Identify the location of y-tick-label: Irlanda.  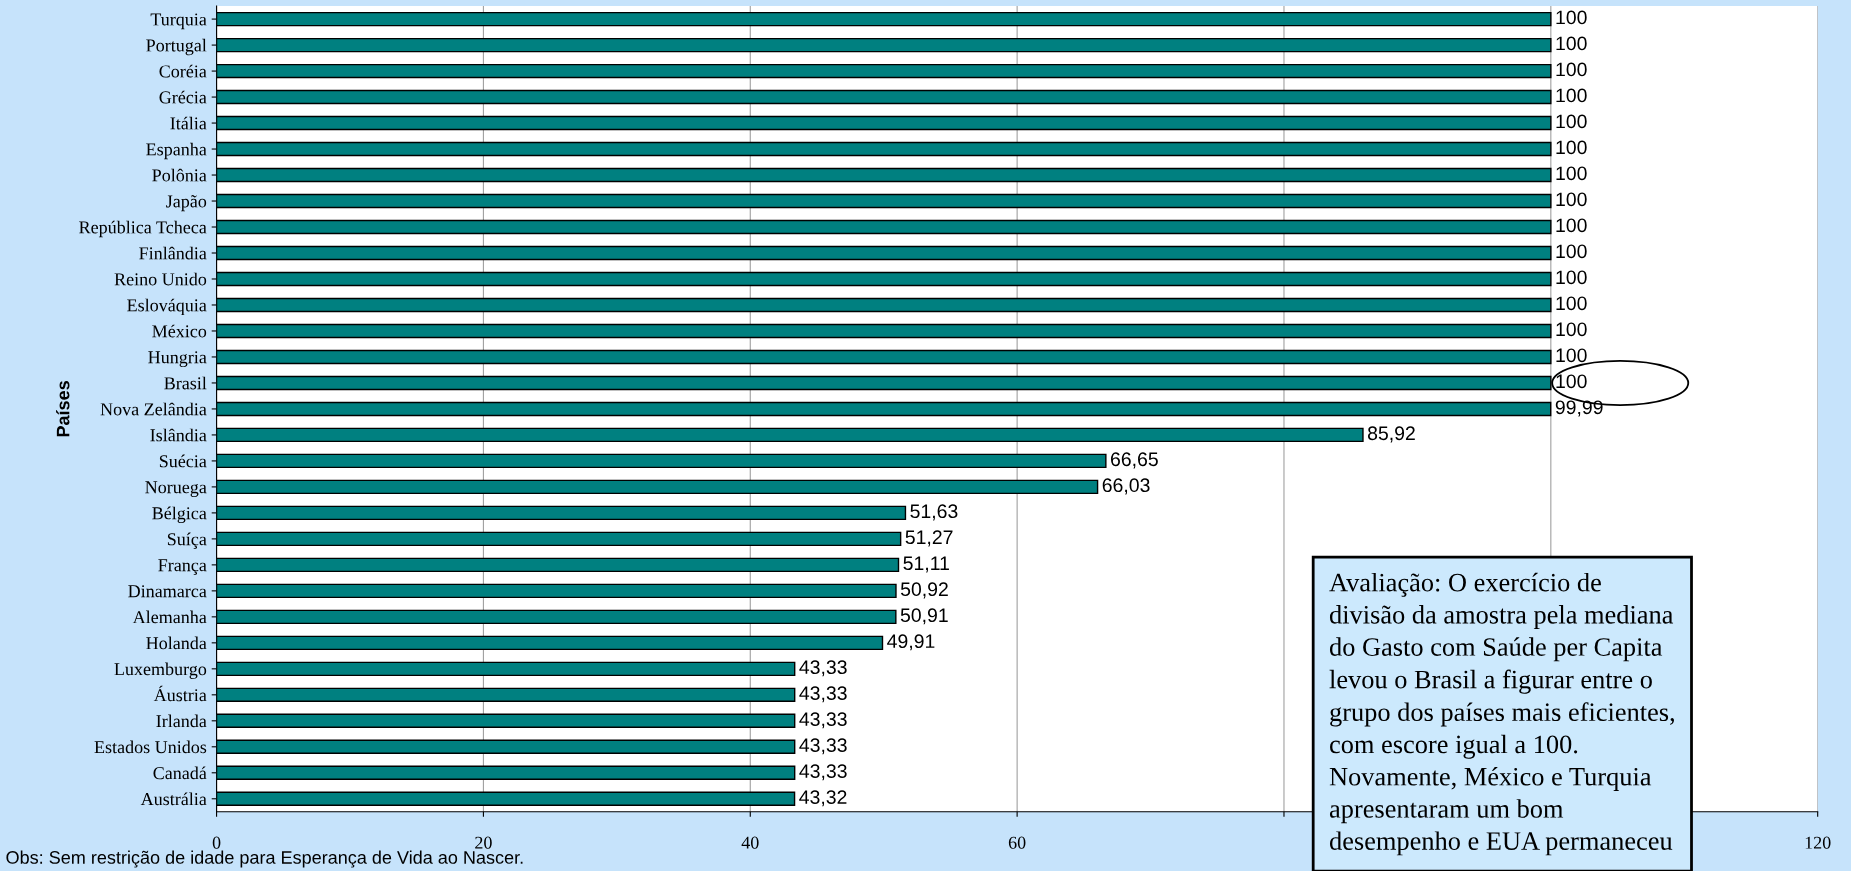
(181, 721).